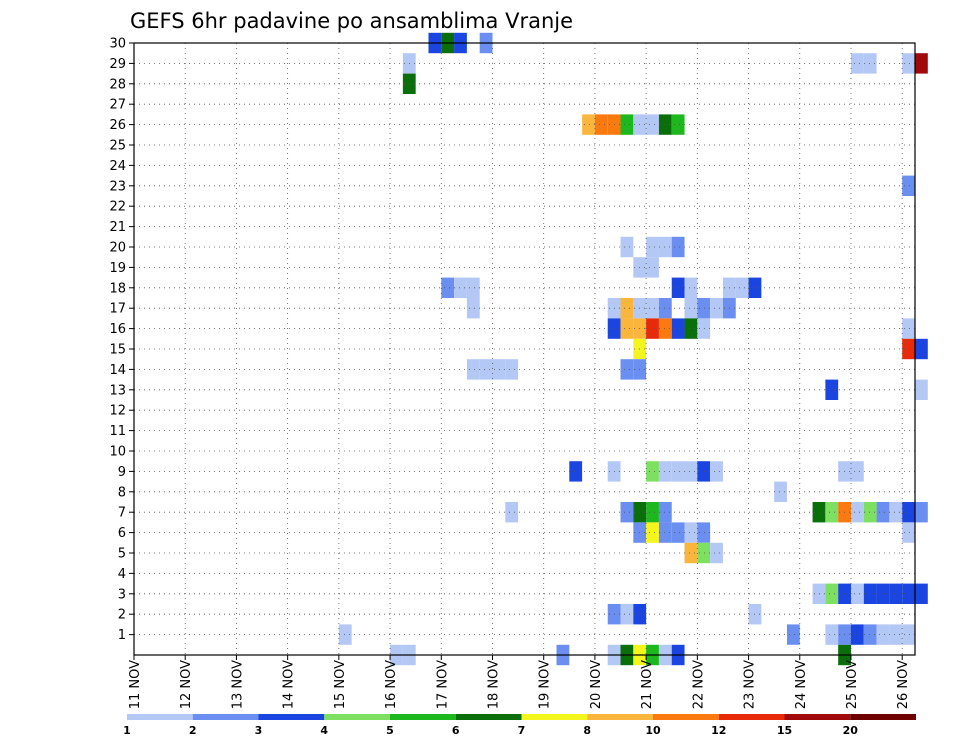 The height and width of the screenshot is (742, 960). Describe the element at coordinates (259, 730) in the screenshot. I see `colorbar-label: 3` at that location.